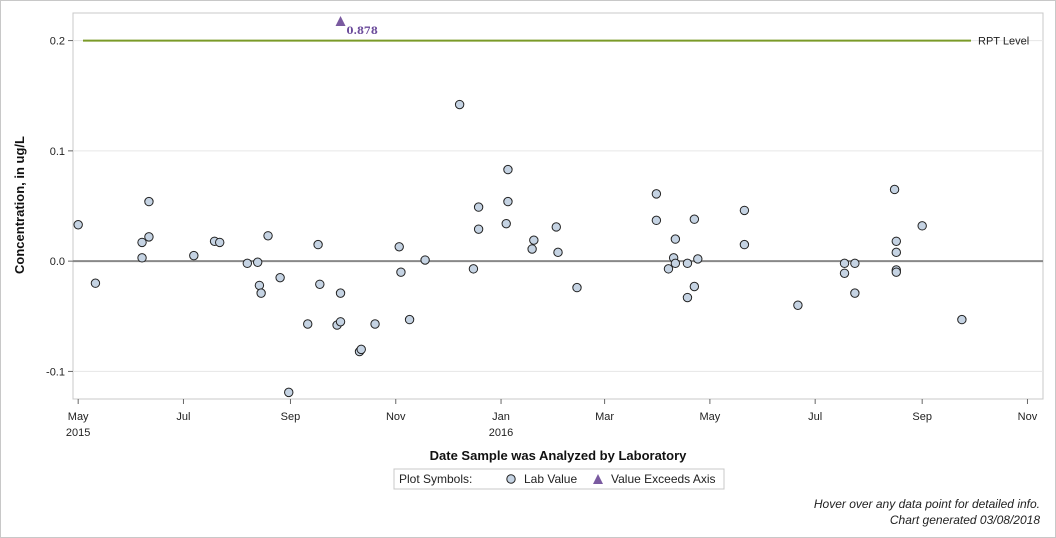  Describe the element at coordinates (501, 417) in the screenshot. I see `x-tick-label: Jan` at that location.